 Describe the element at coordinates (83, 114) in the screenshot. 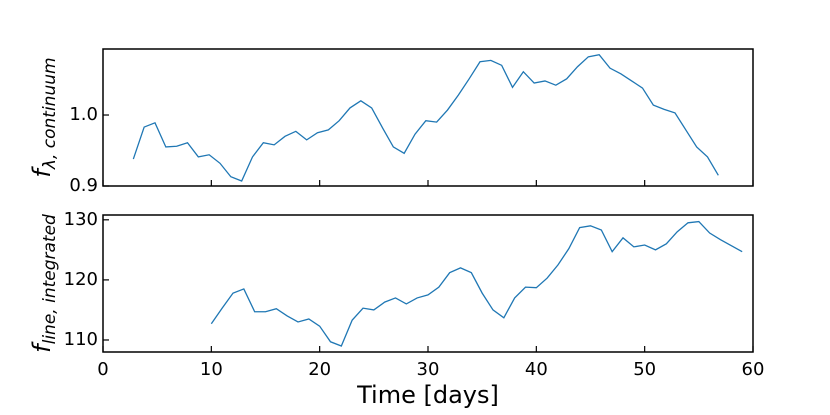

I see `y-tick-label: 1.0` at that location.